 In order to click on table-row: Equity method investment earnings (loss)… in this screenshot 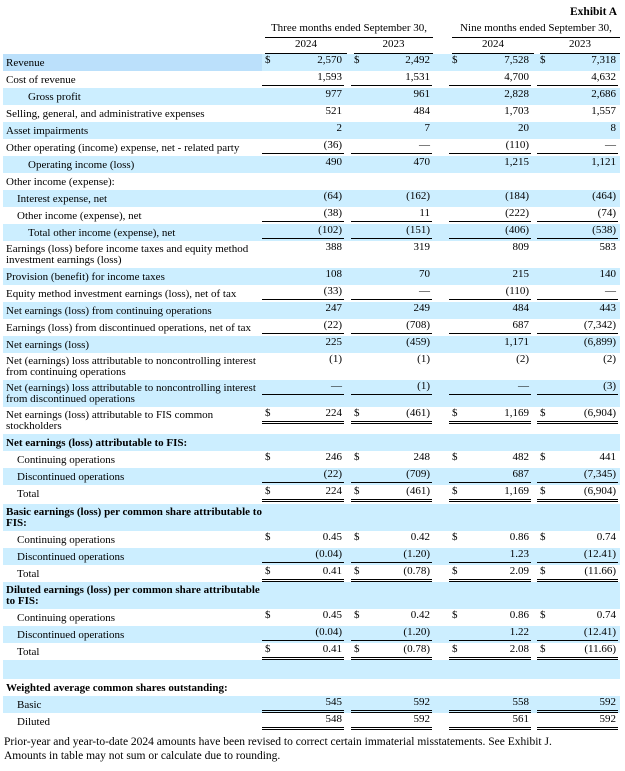, I will do `click(311, 293)`.